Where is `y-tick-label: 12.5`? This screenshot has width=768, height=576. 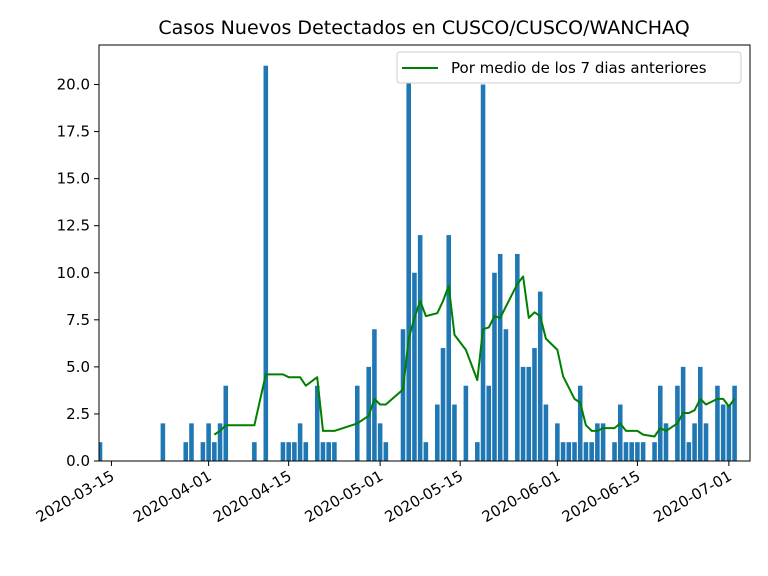 y-tick-label: 12.5 is located at coordinates (73, 226).